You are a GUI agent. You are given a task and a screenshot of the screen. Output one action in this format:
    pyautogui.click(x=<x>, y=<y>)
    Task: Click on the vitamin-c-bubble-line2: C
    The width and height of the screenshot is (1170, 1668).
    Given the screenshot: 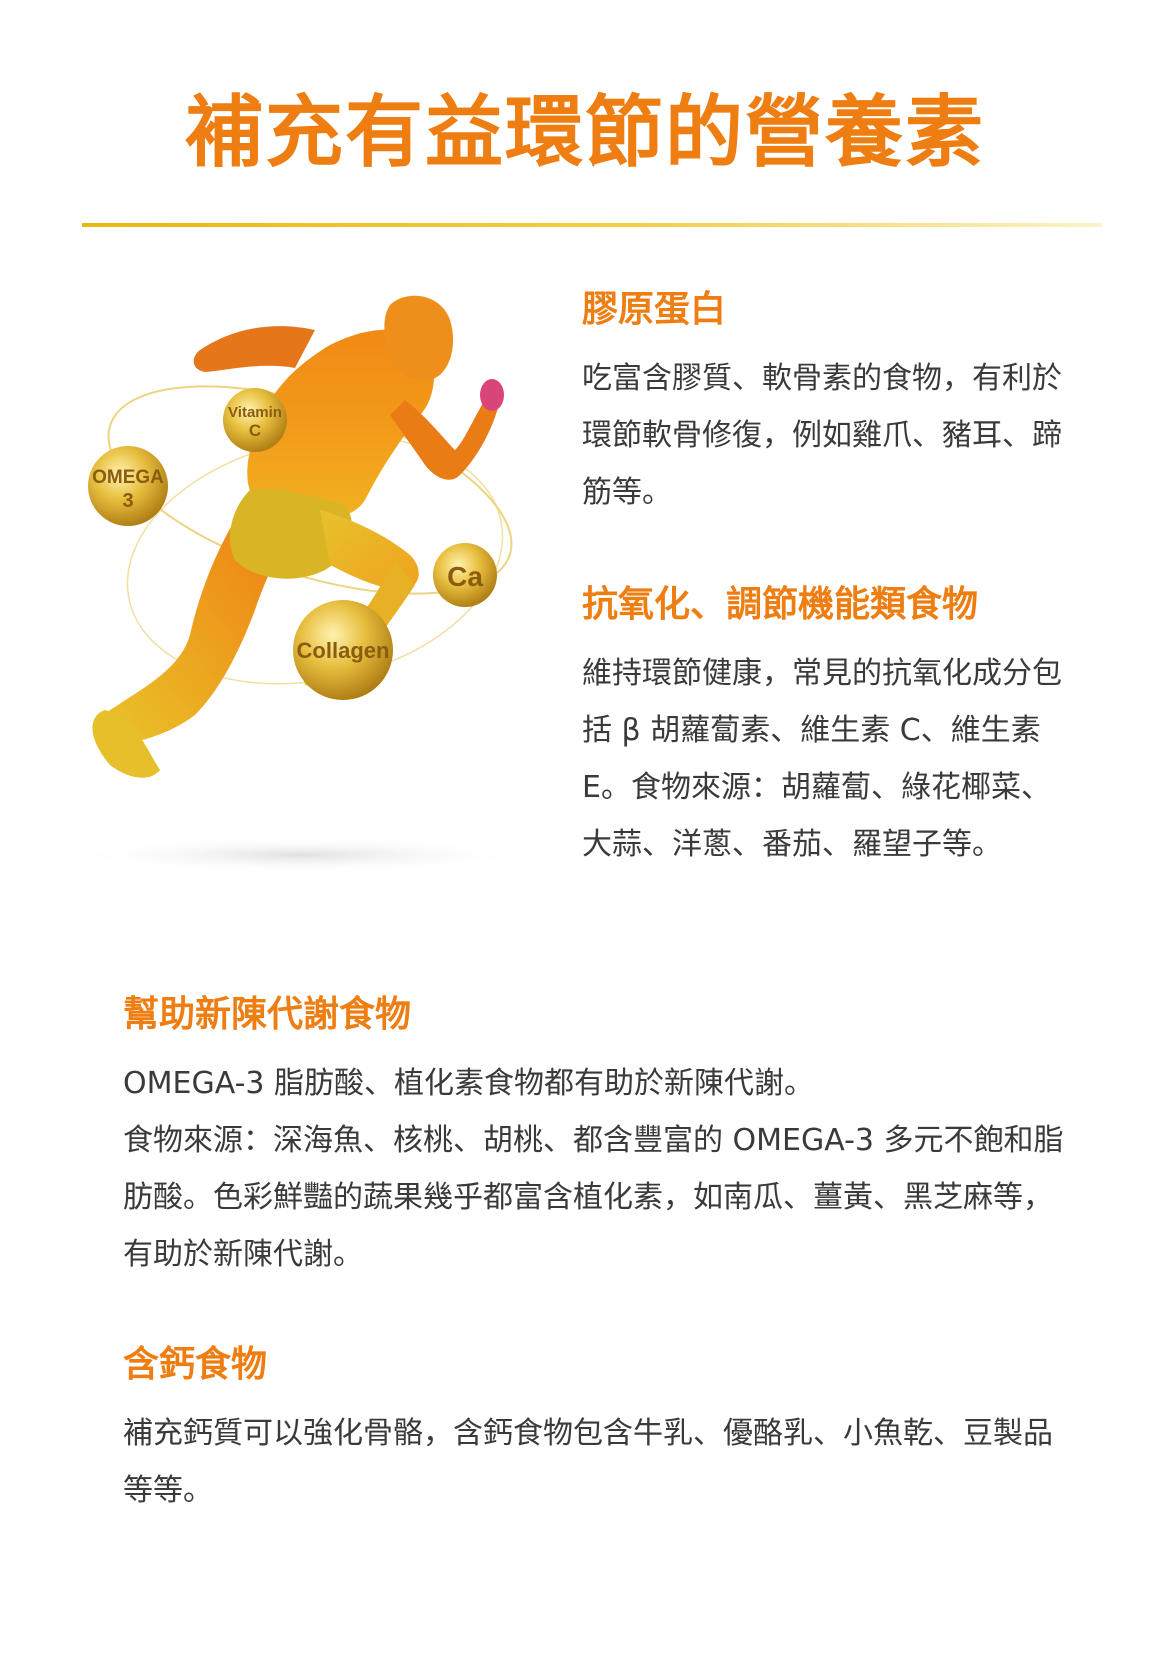 What is the action you would take?
    pyautogui.click(x=255, y=430)
    